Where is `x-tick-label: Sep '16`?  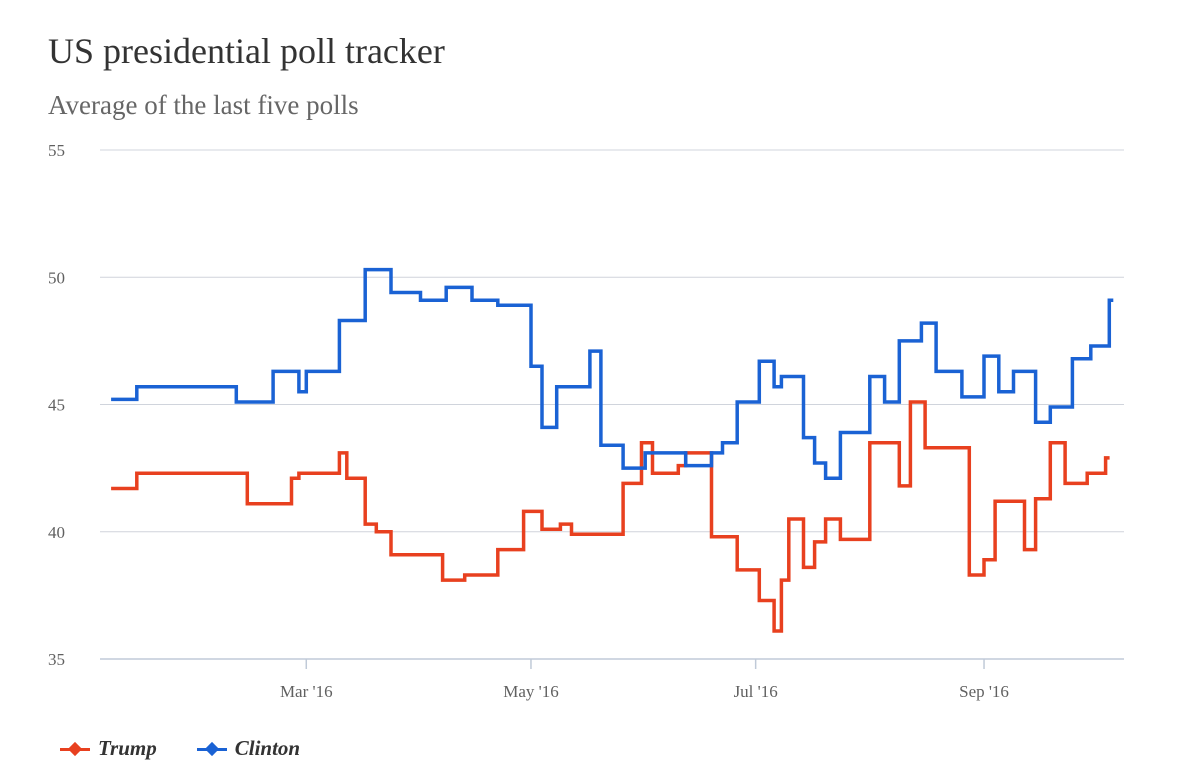
x-tick-label: Sep '16 is located at coordinates (984, 691).